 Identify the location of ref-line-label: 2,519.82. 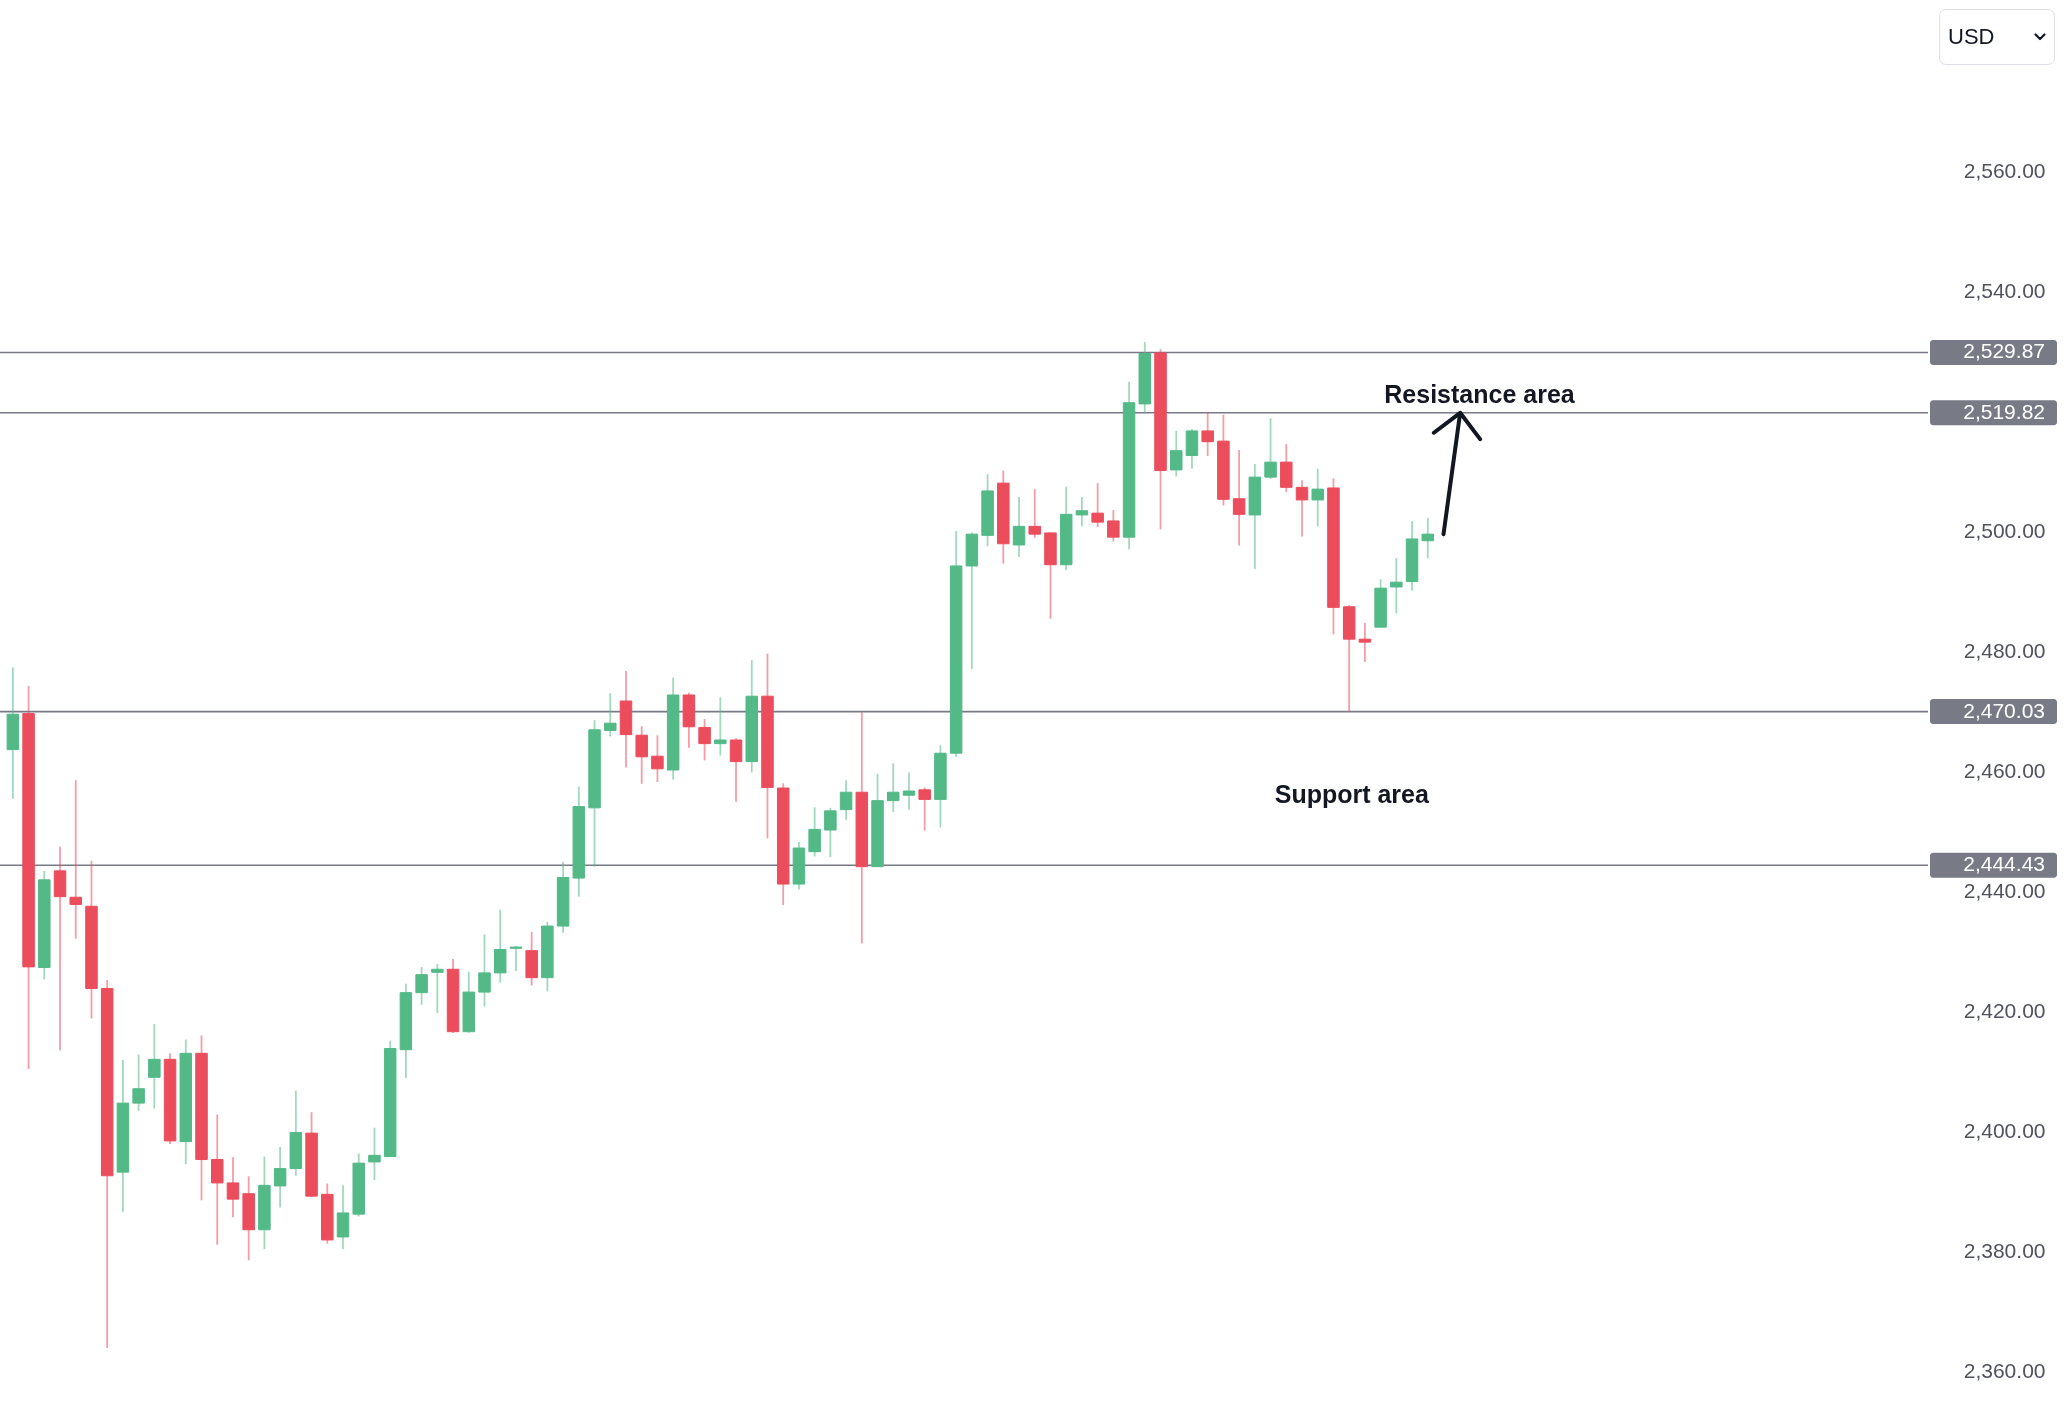
(2004, 411).